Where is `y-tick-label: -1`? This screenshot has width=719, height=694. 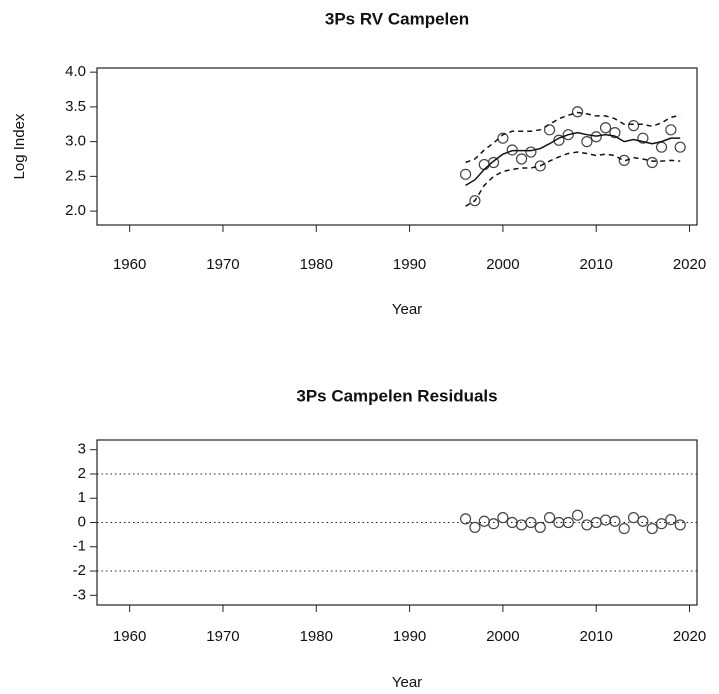
y-tick-label: -1 is located at coordinates (79, 546).